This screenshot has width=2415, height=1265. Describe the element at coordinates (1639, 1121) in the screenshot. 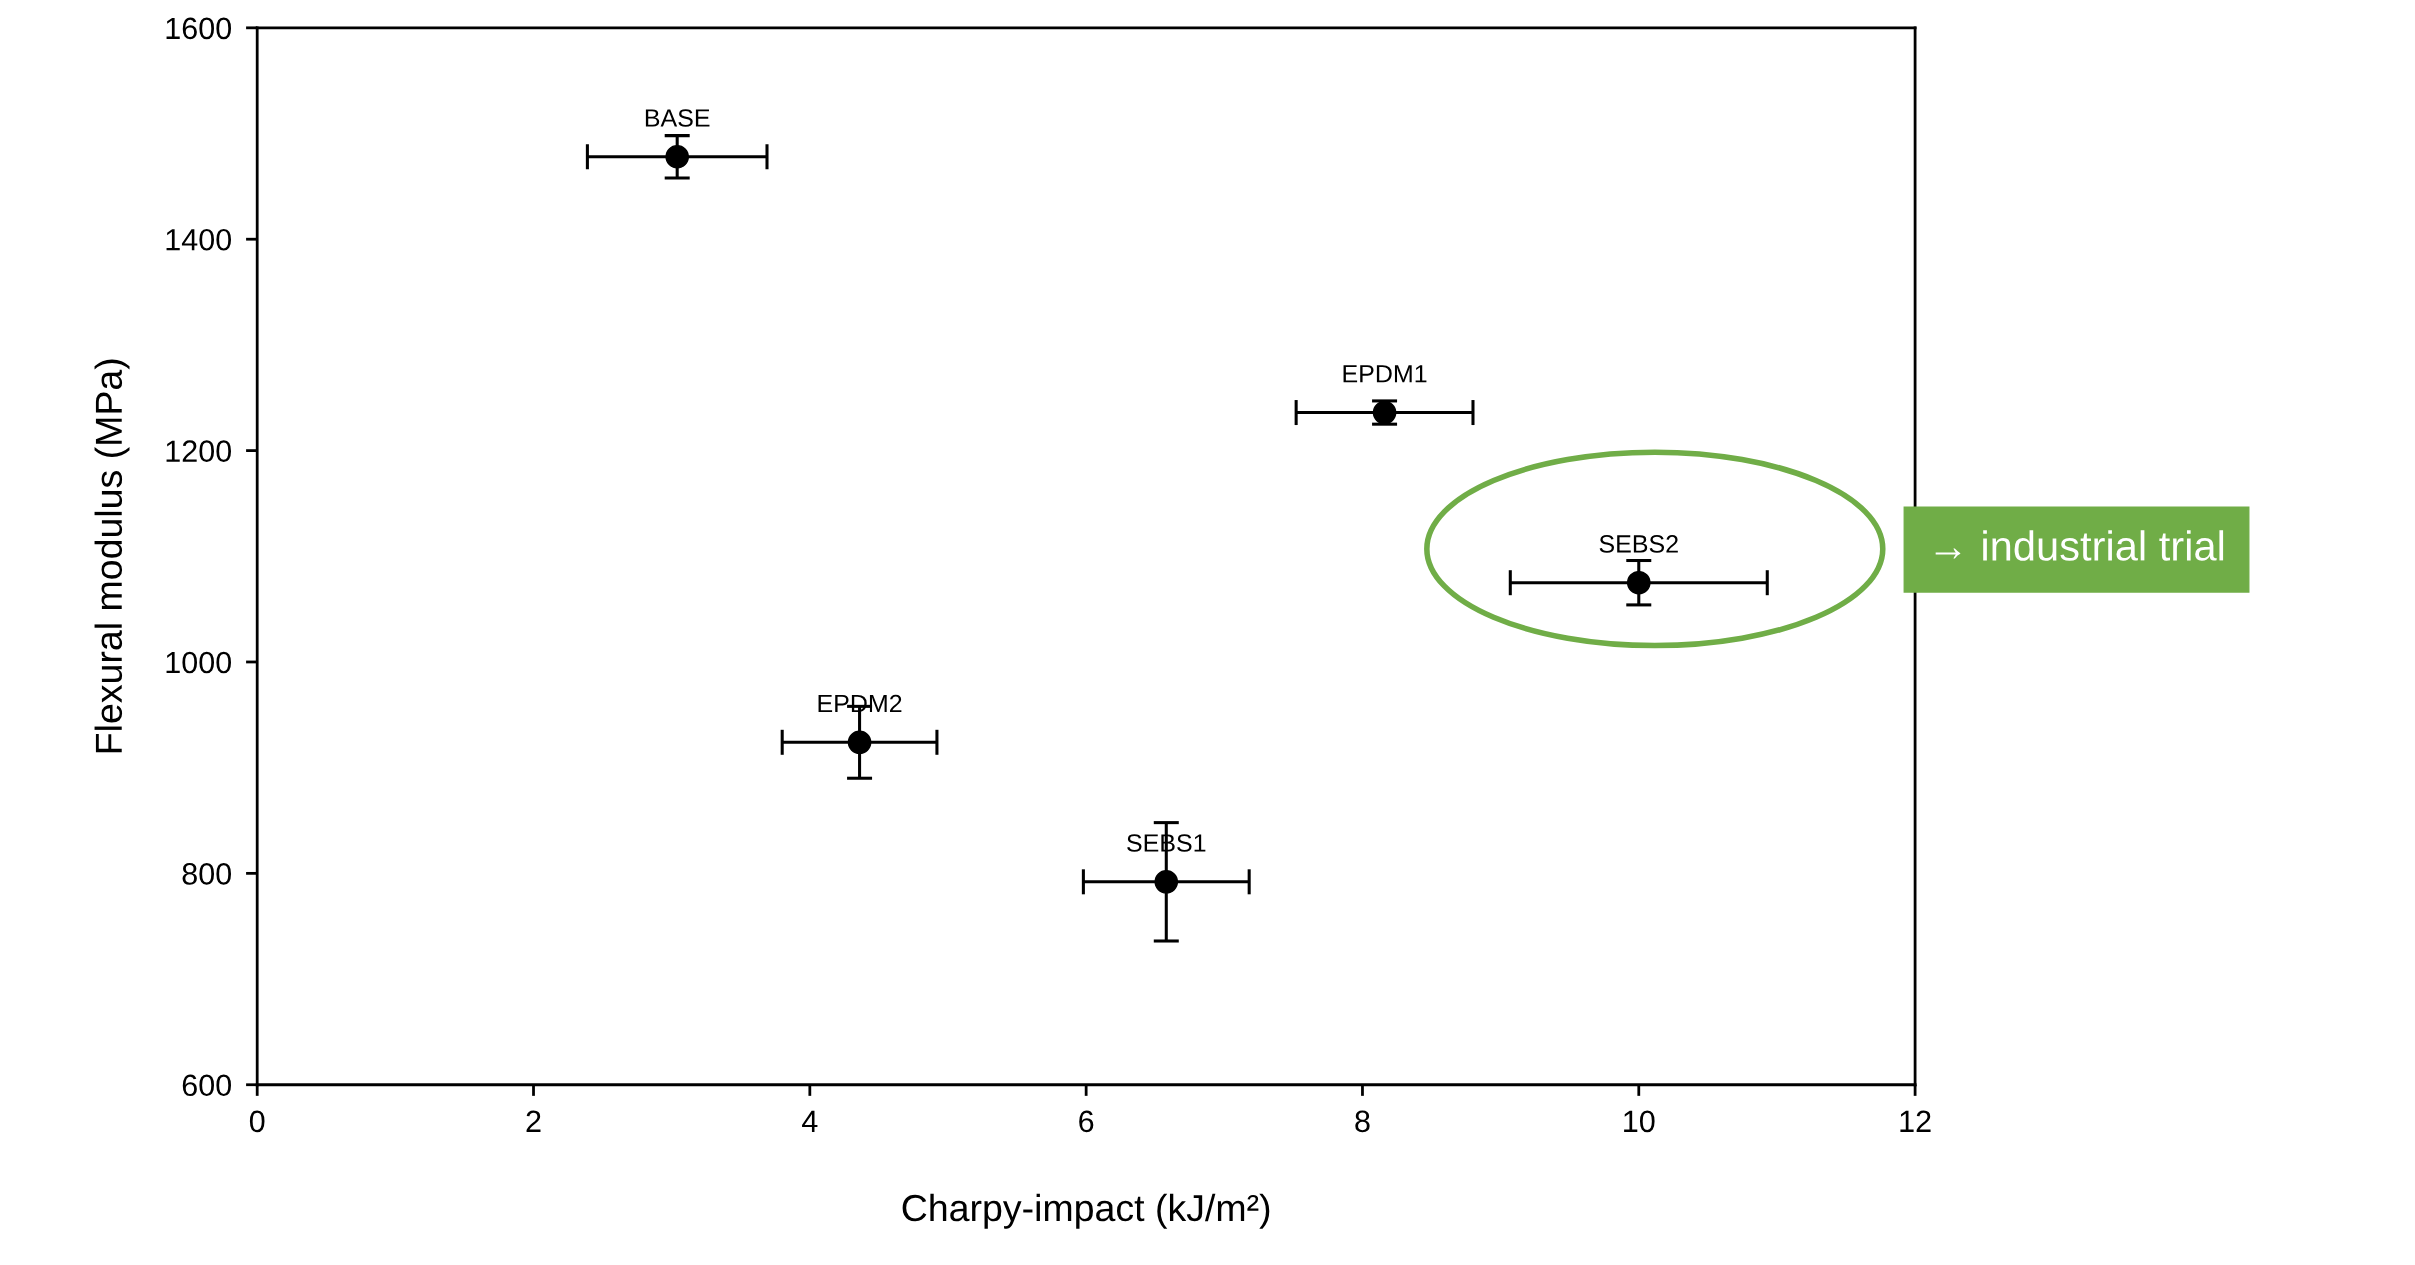

I see `x-tick-label: 10` at that location.